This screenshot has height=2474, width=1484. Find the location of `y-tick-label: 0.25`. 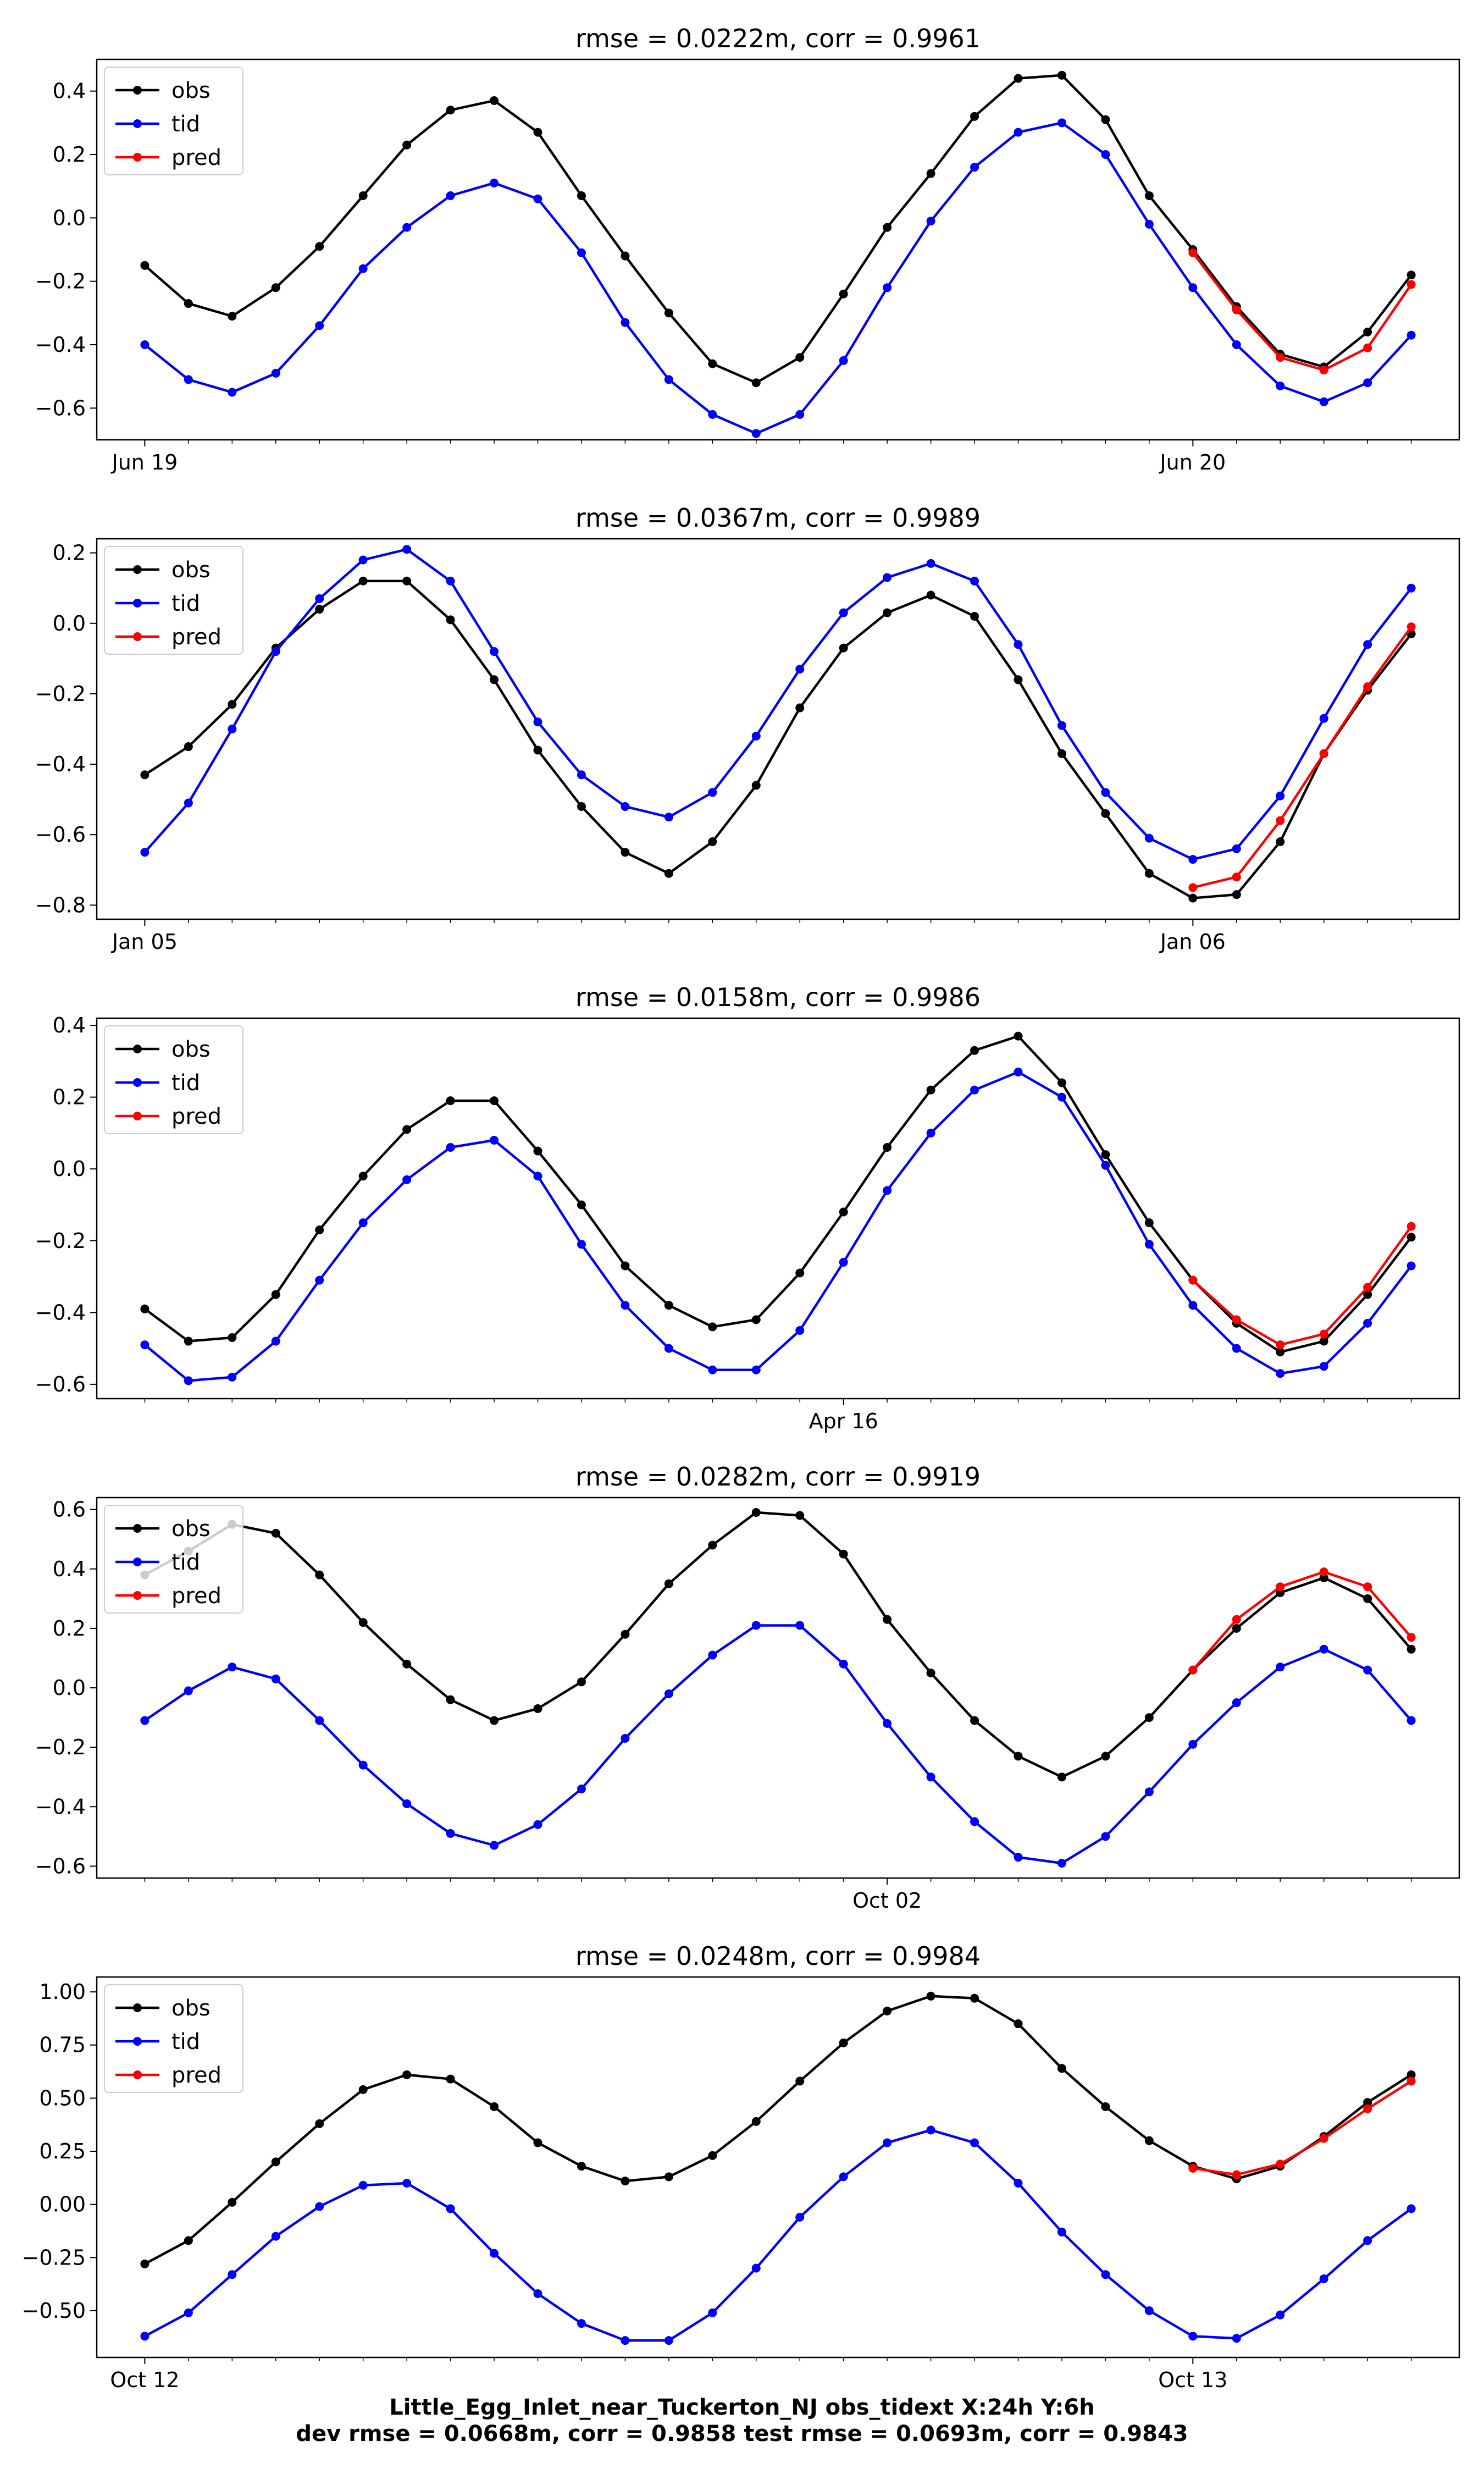

y-tick-label: 0.25 is located at coordinates (62, 2151).